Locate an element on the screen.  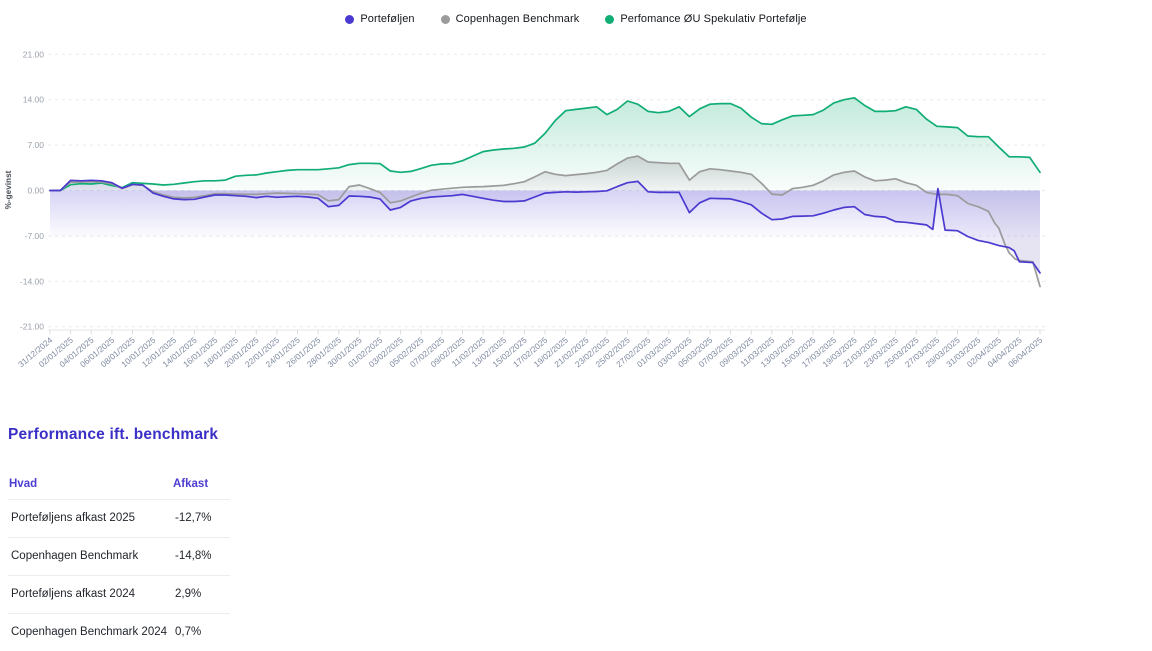
row-label: Porteføljens afkast 2024 is located at coordinates (73, 594).